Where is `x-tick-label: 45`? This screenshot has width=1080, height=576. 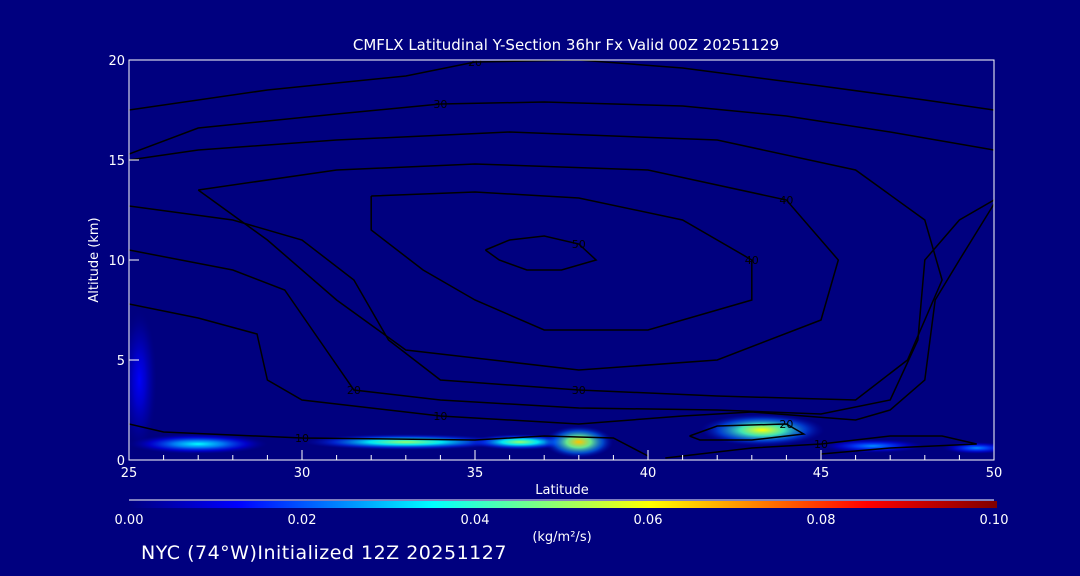
x-tick-label: 45 is located at coordinates (821, 473).